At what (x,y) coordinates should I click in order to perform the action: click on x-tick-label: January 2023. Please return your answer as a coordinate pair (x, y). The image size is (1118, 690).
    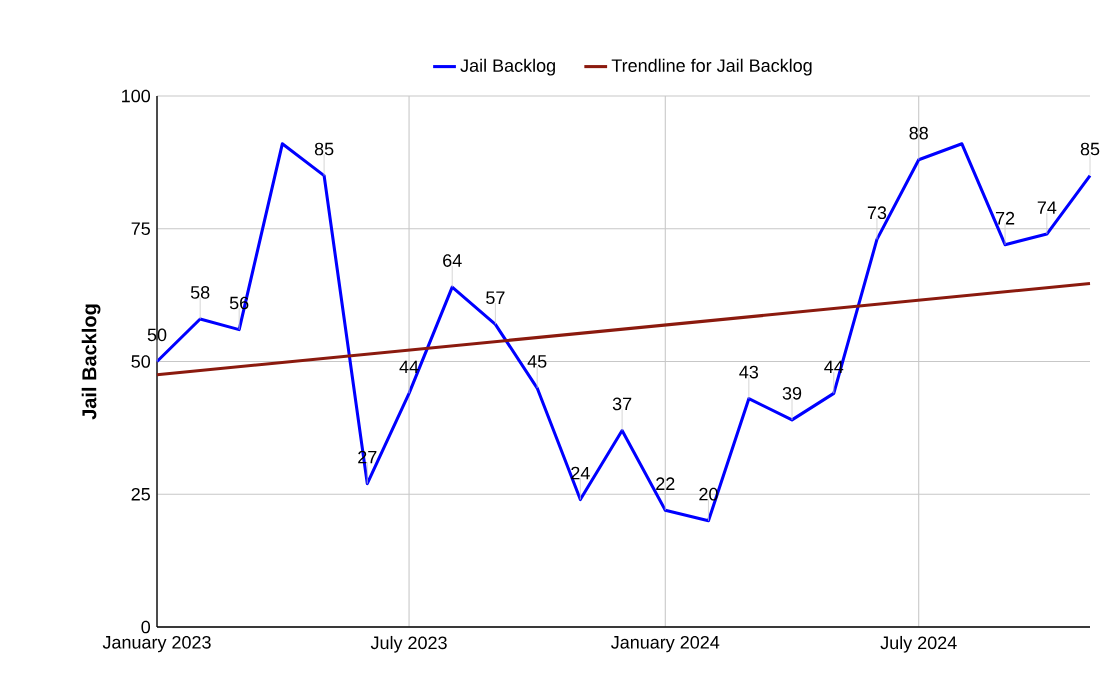
    Looking at the image, I should click on (156, 644).